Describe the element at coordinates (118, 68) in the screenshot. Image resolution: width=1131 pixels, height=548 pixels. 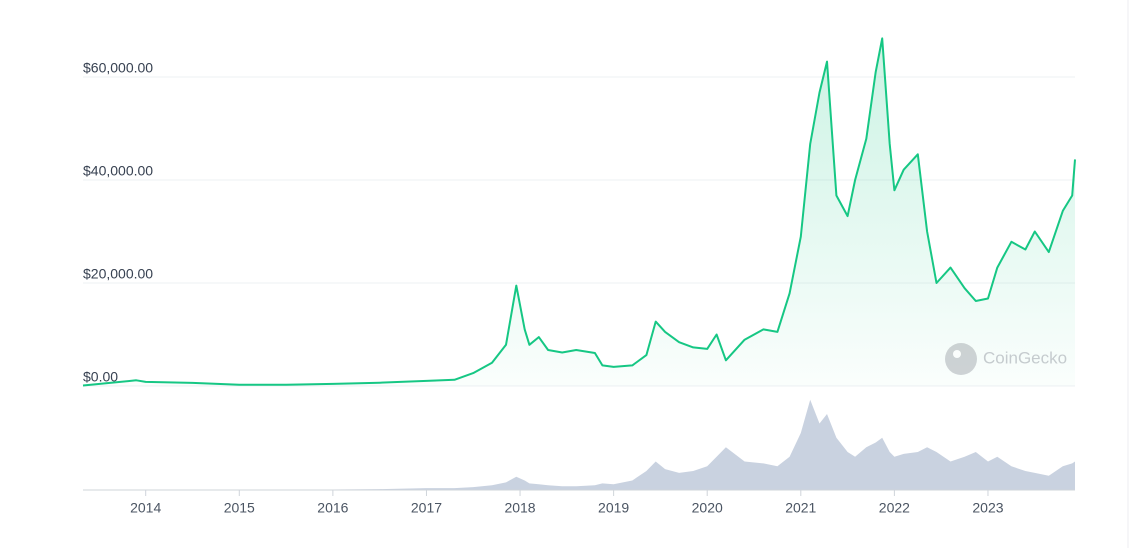
I see `y-tick-label: $60,000.00` at that location.